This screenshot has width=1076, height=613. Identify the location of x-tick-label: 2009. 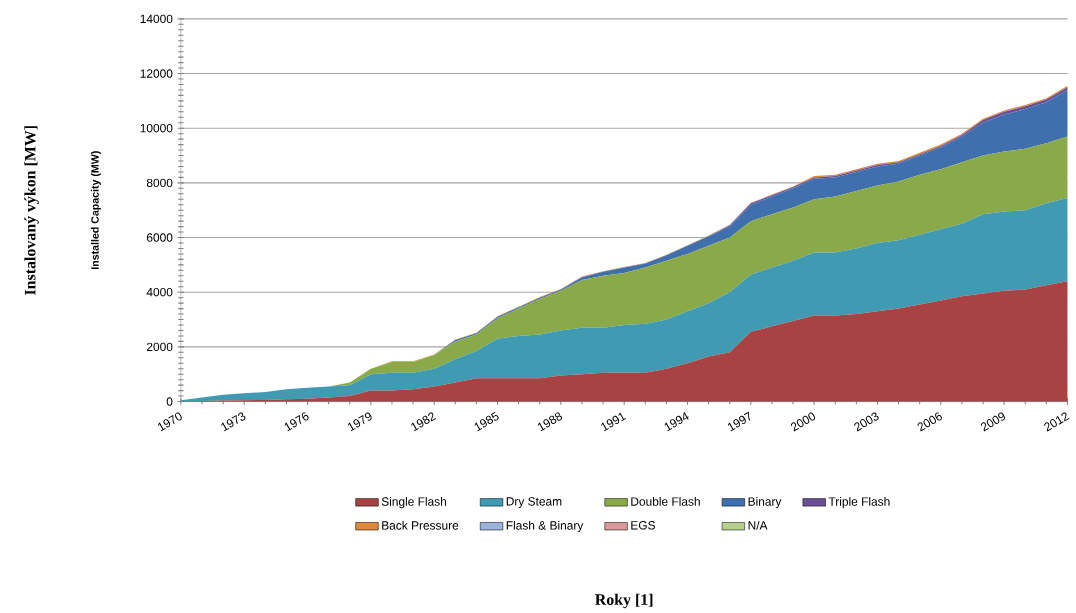
(992, 422).